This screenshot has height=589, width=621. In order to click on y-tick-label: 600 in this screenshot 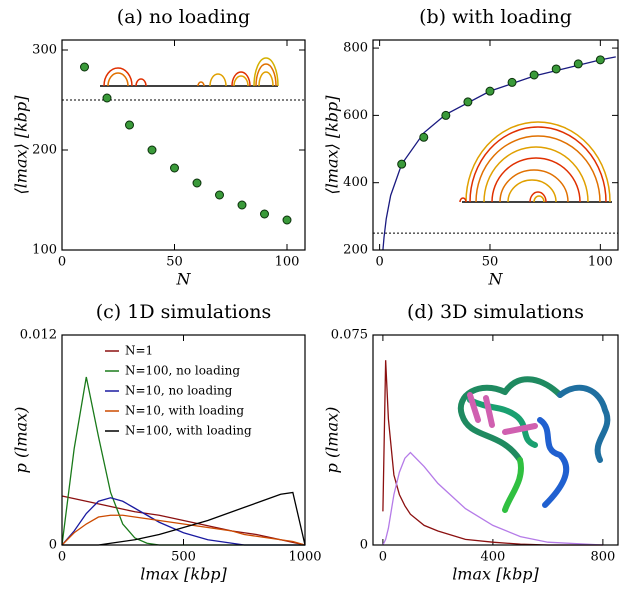, I will do `click(355, 115)`.